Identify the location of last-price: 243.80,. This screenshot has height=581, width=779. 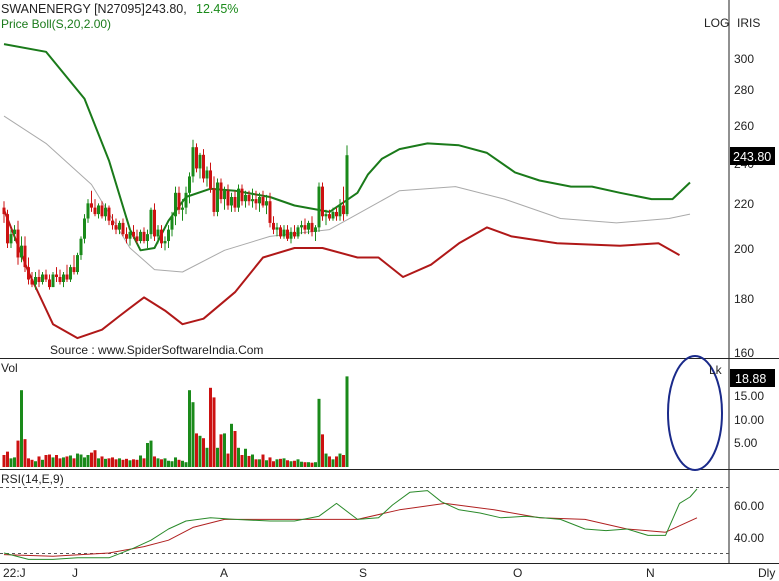
(166, 9).